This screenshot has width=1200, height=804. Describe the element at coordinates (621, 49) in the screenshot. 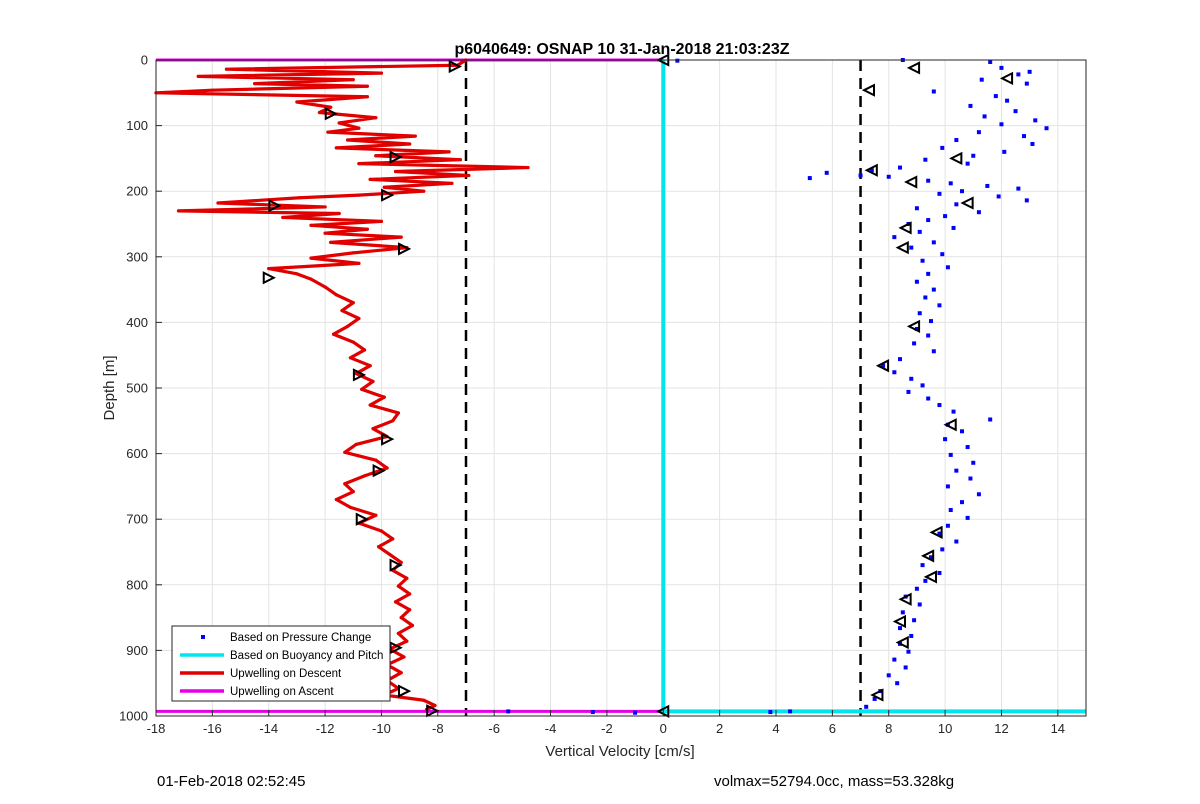

I see `chart-title: p6040649: OSNAP 10 31-Jan-2018 21:03:23Z` at that location.